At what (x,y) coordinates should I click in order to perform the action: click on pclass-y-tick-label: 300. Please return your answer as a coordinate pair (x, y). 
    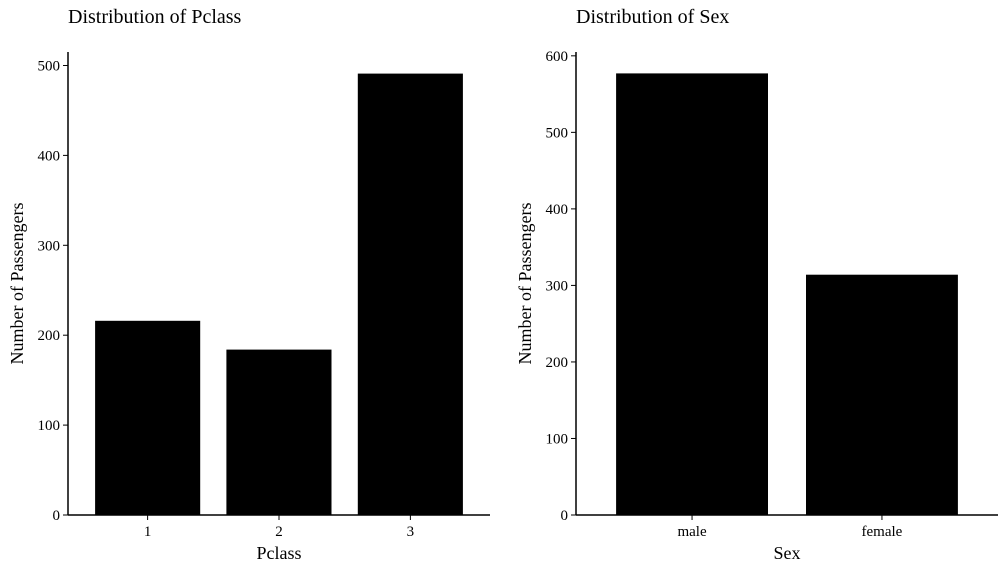
    Looking at the image, I should click on (49, 246).